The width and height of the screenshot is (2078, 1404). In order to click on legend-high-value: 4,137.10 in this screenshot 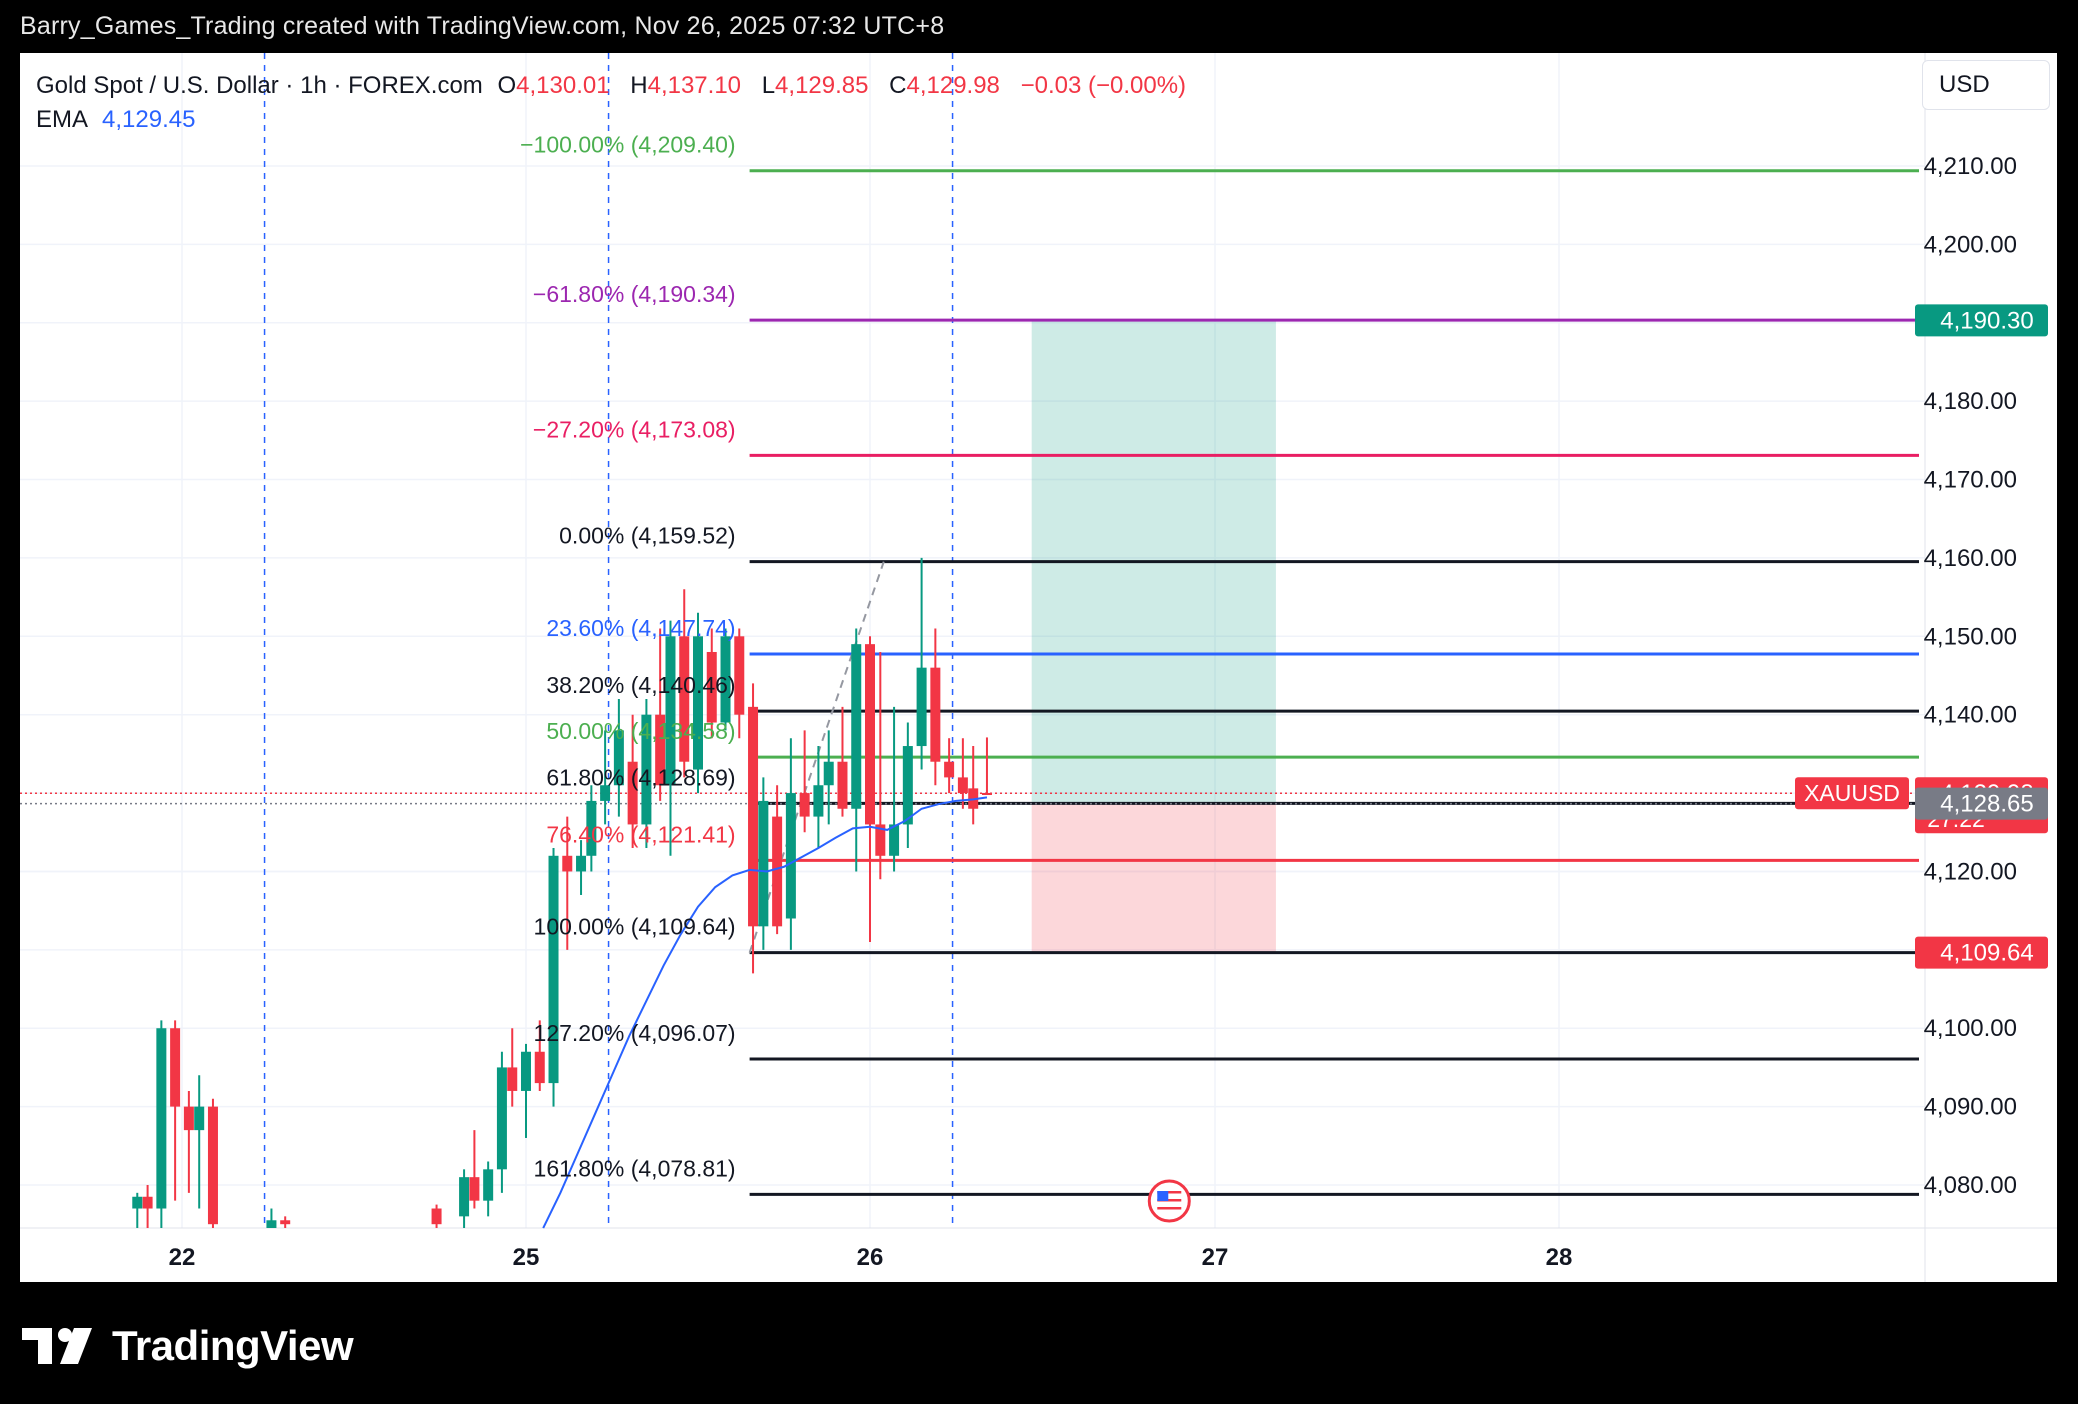, I will do `click(694, 85)`.